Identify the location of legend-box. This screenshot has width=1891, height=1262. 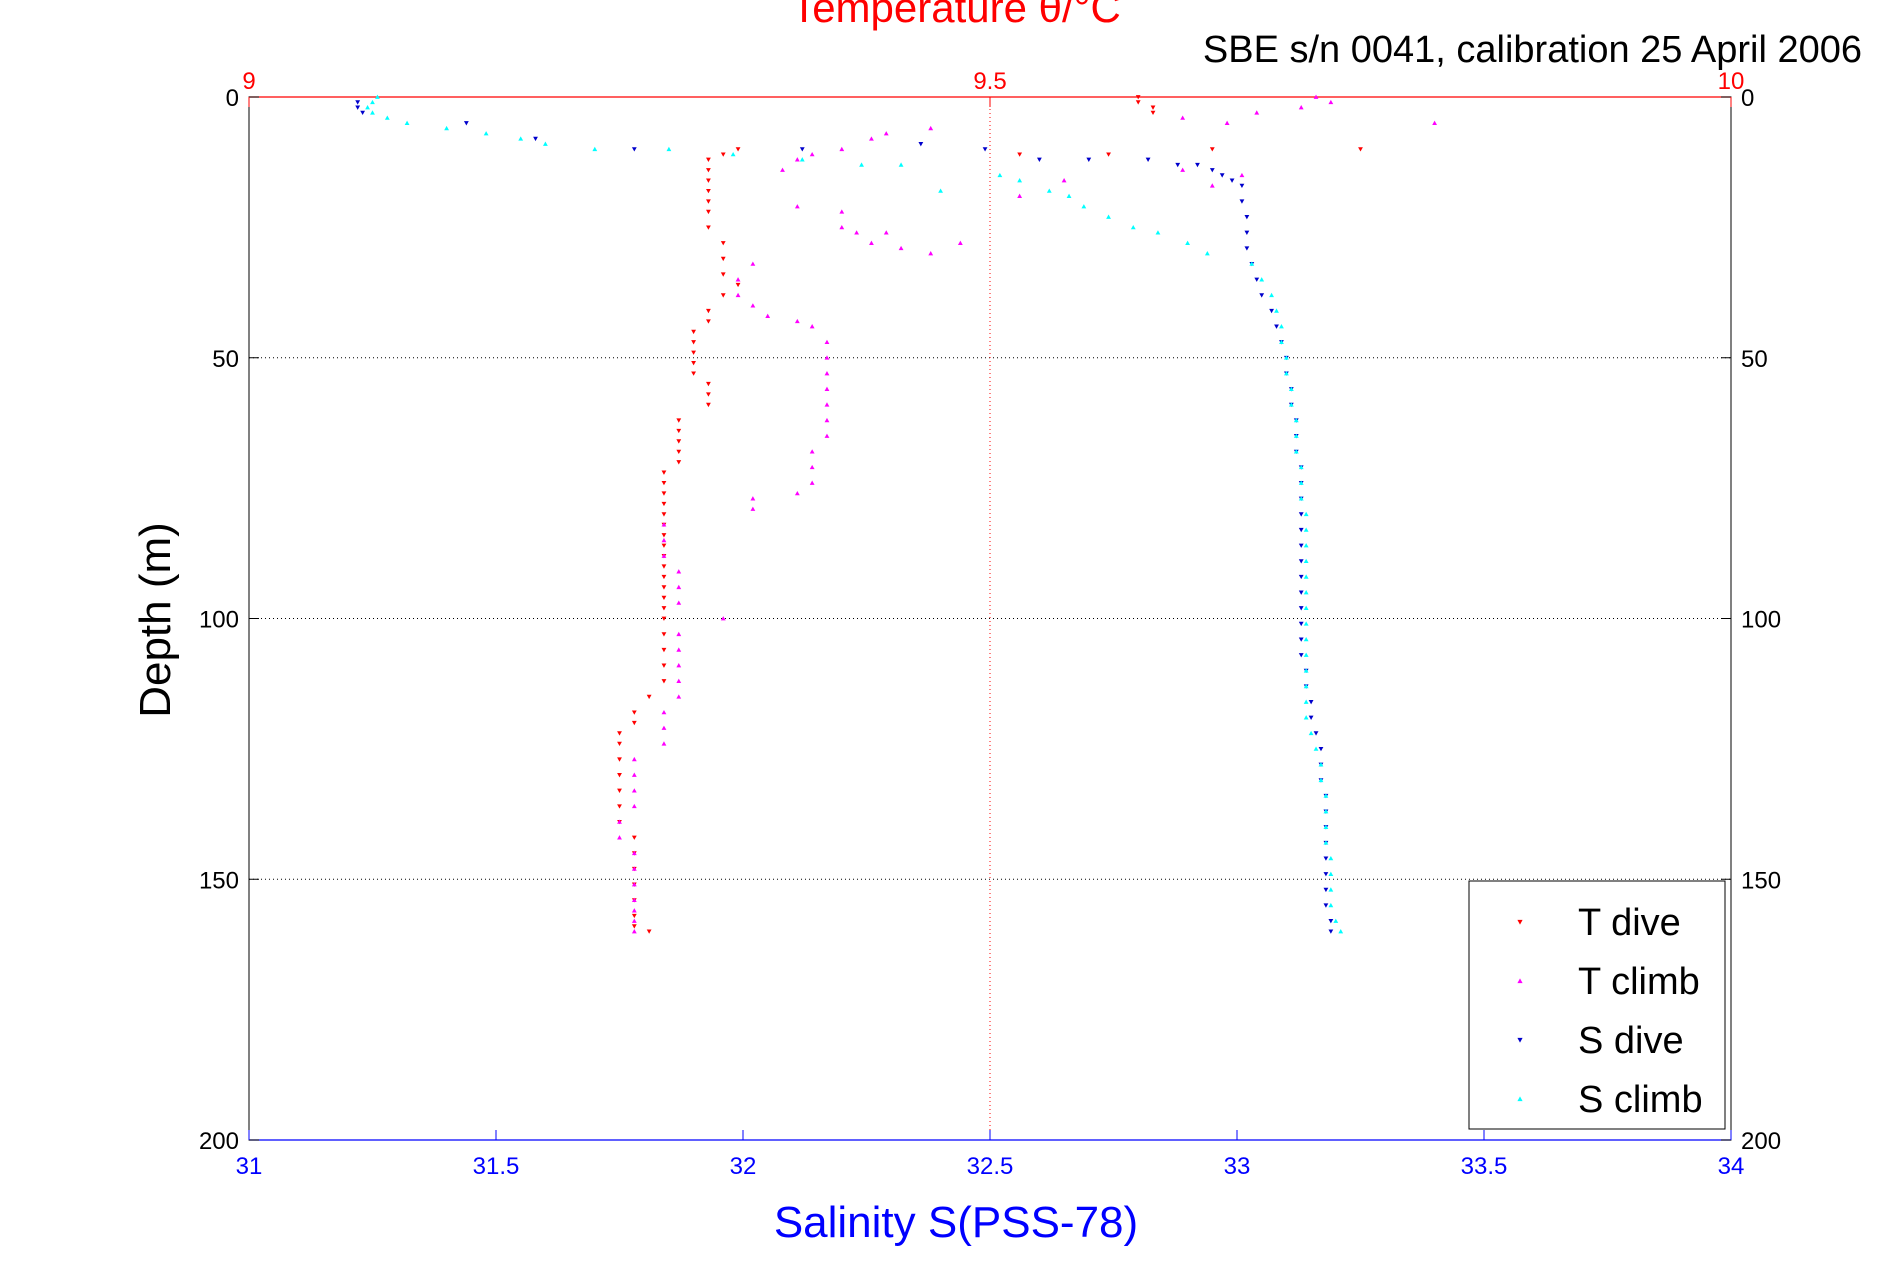
(1597, 1005).